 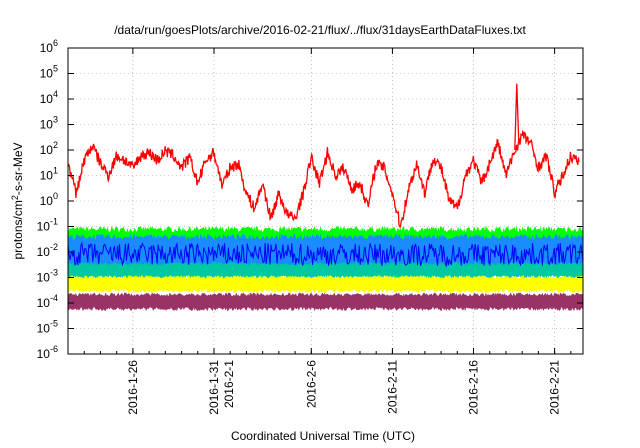 I want to click on y-tick-label: 10⁻¹, so click(x=47, y=225).